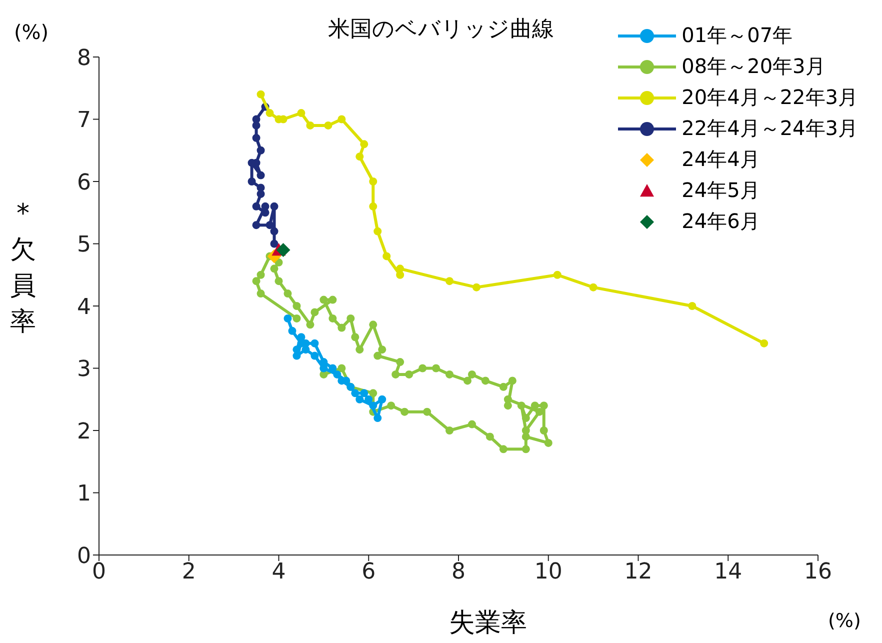 The height and width of the screenshot is (643, 882). Describe the element at coordinates (488, 623) in the screenshot. I see `x-axis-title: 失業率` at that location.